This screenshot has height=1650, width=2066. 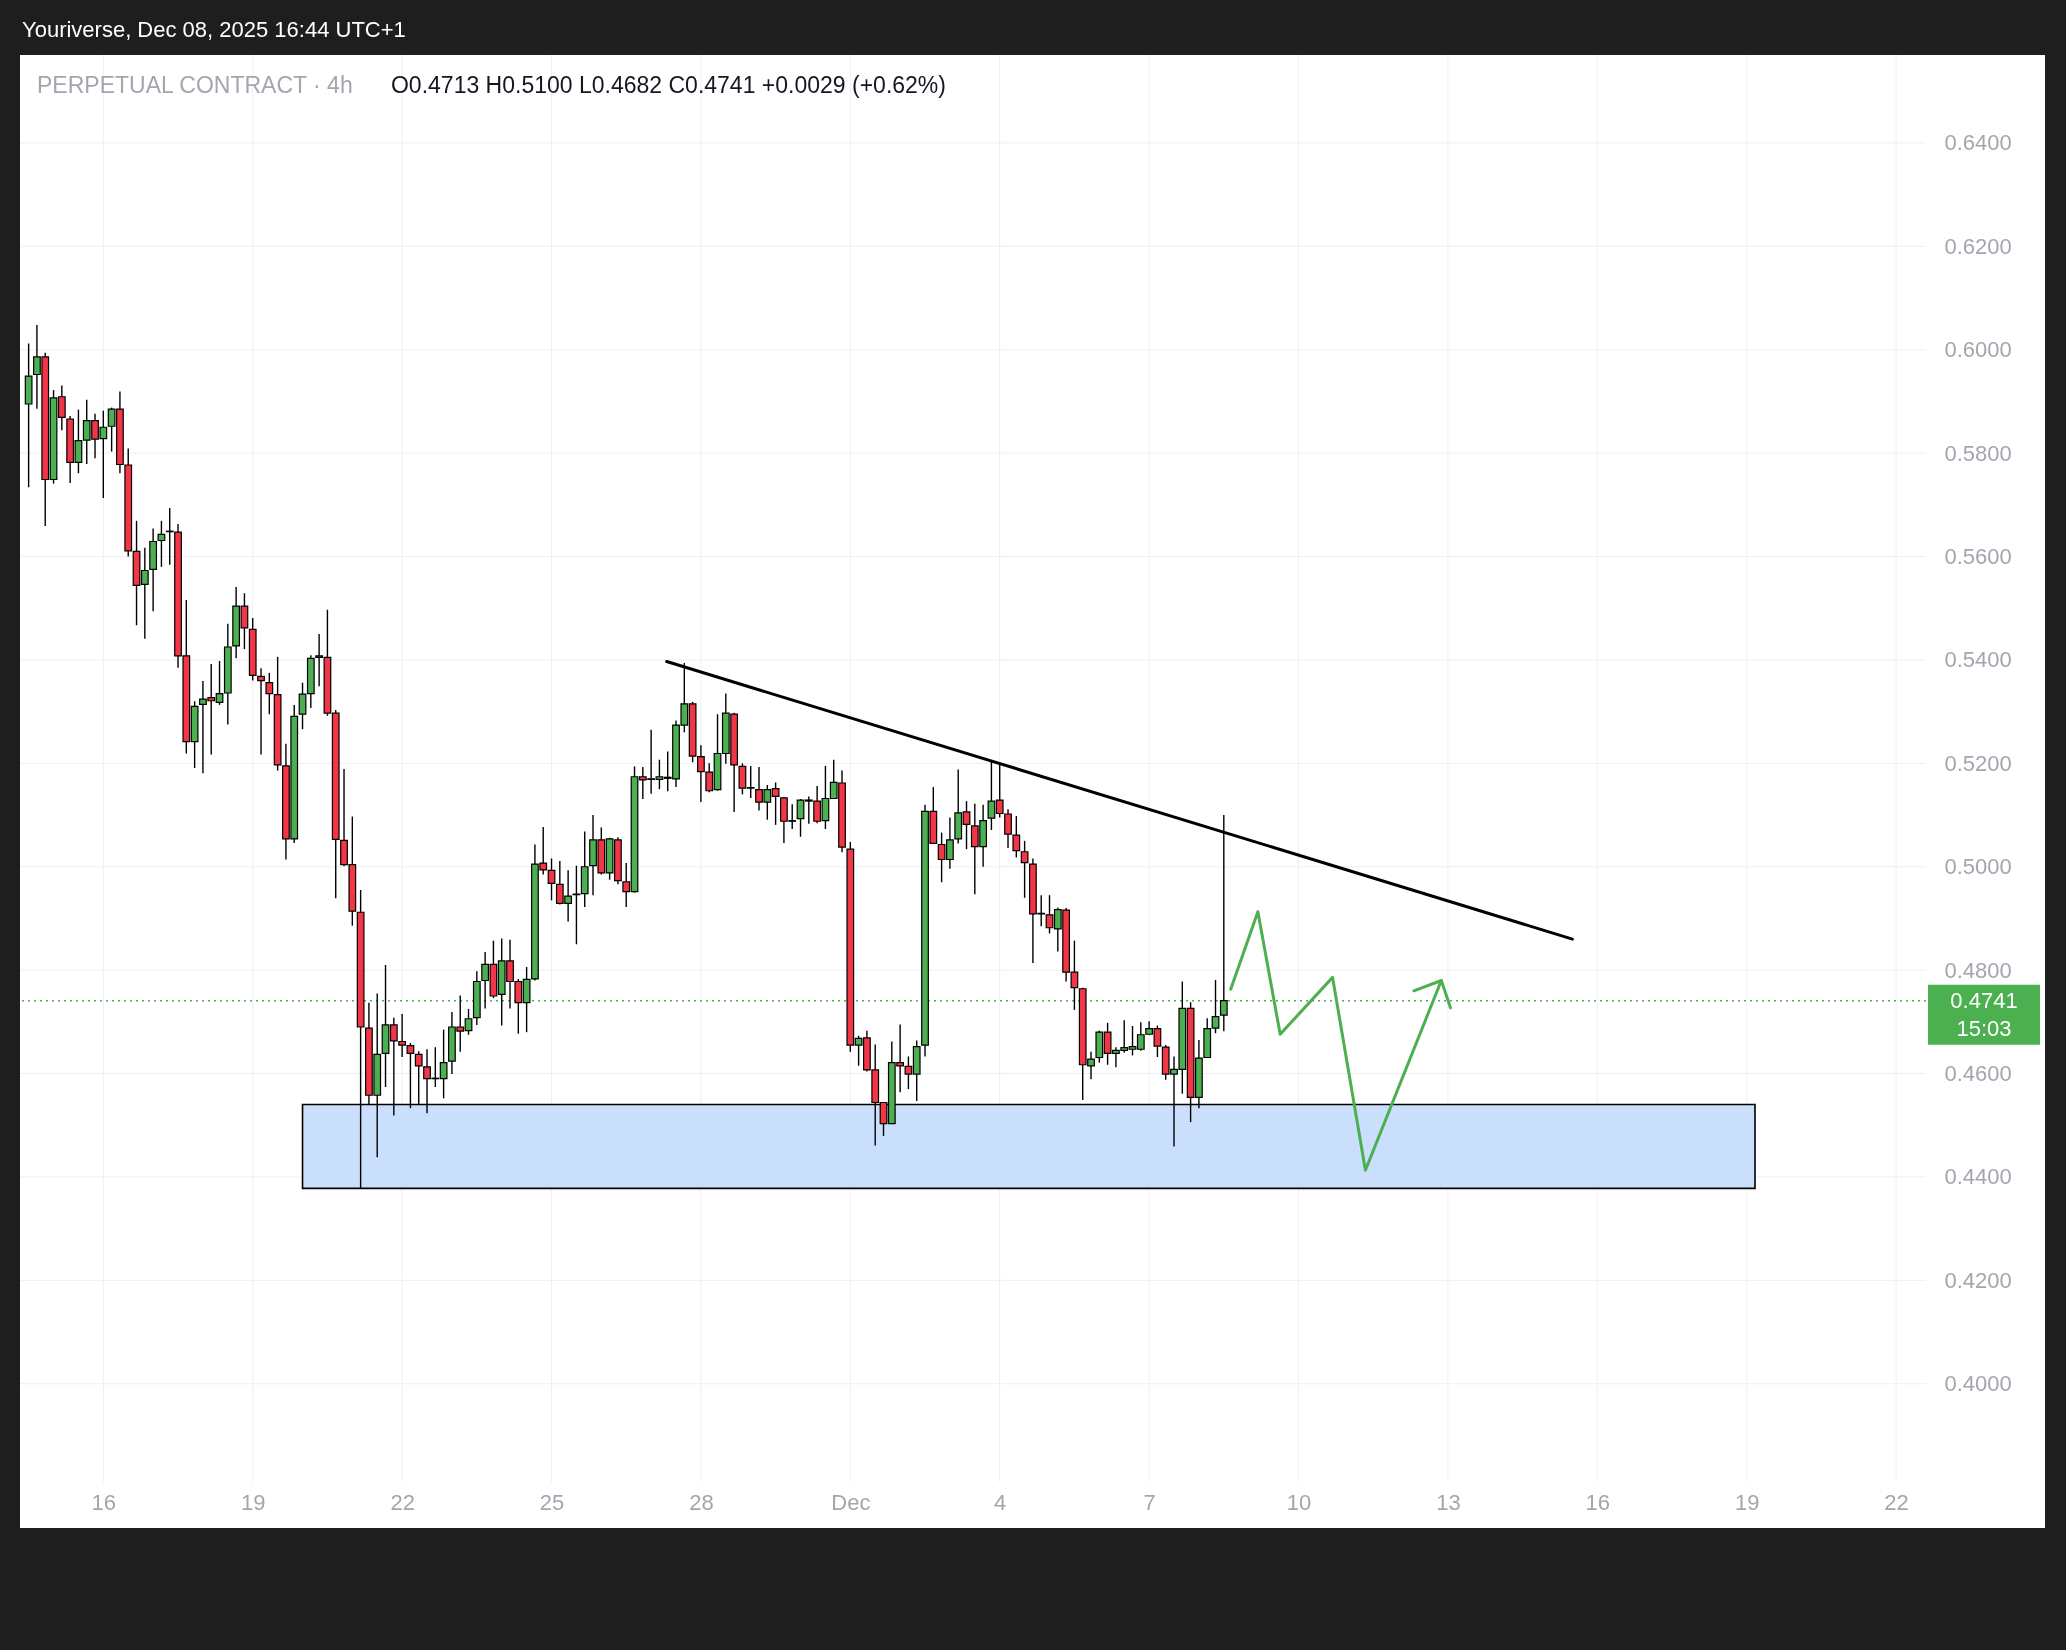 What do you see at coordinates (1978, 1074) in the screenshot?
I see `y-tick-label: 0.4600` at bounding box center [1978, 1074].